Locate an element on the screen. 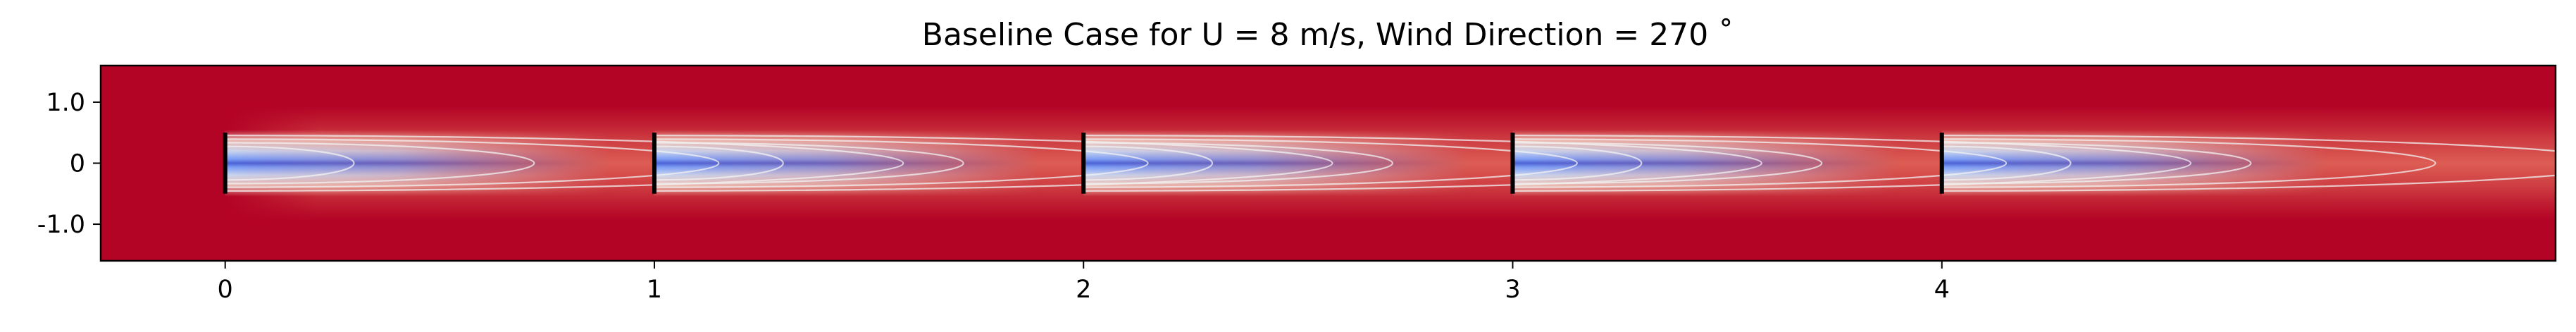 The width and height of the screenshot is (2576, 332). turbines-layer is located at coordinates (1083, 163).